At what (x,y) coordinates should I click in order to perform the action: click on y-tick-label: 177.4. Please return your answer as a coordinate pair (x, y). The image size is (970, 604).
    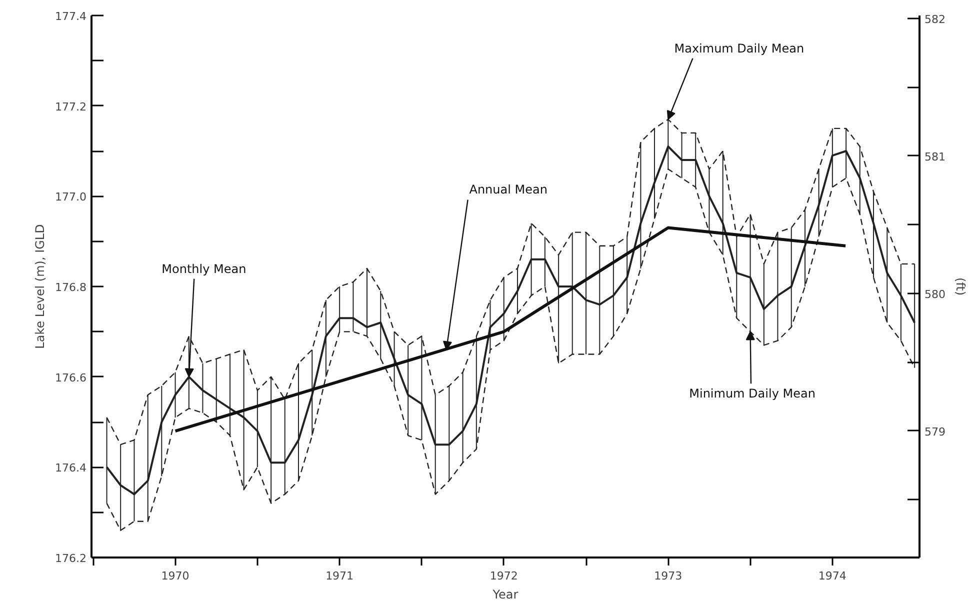
    Looking at the image, I should click on (71, 16).